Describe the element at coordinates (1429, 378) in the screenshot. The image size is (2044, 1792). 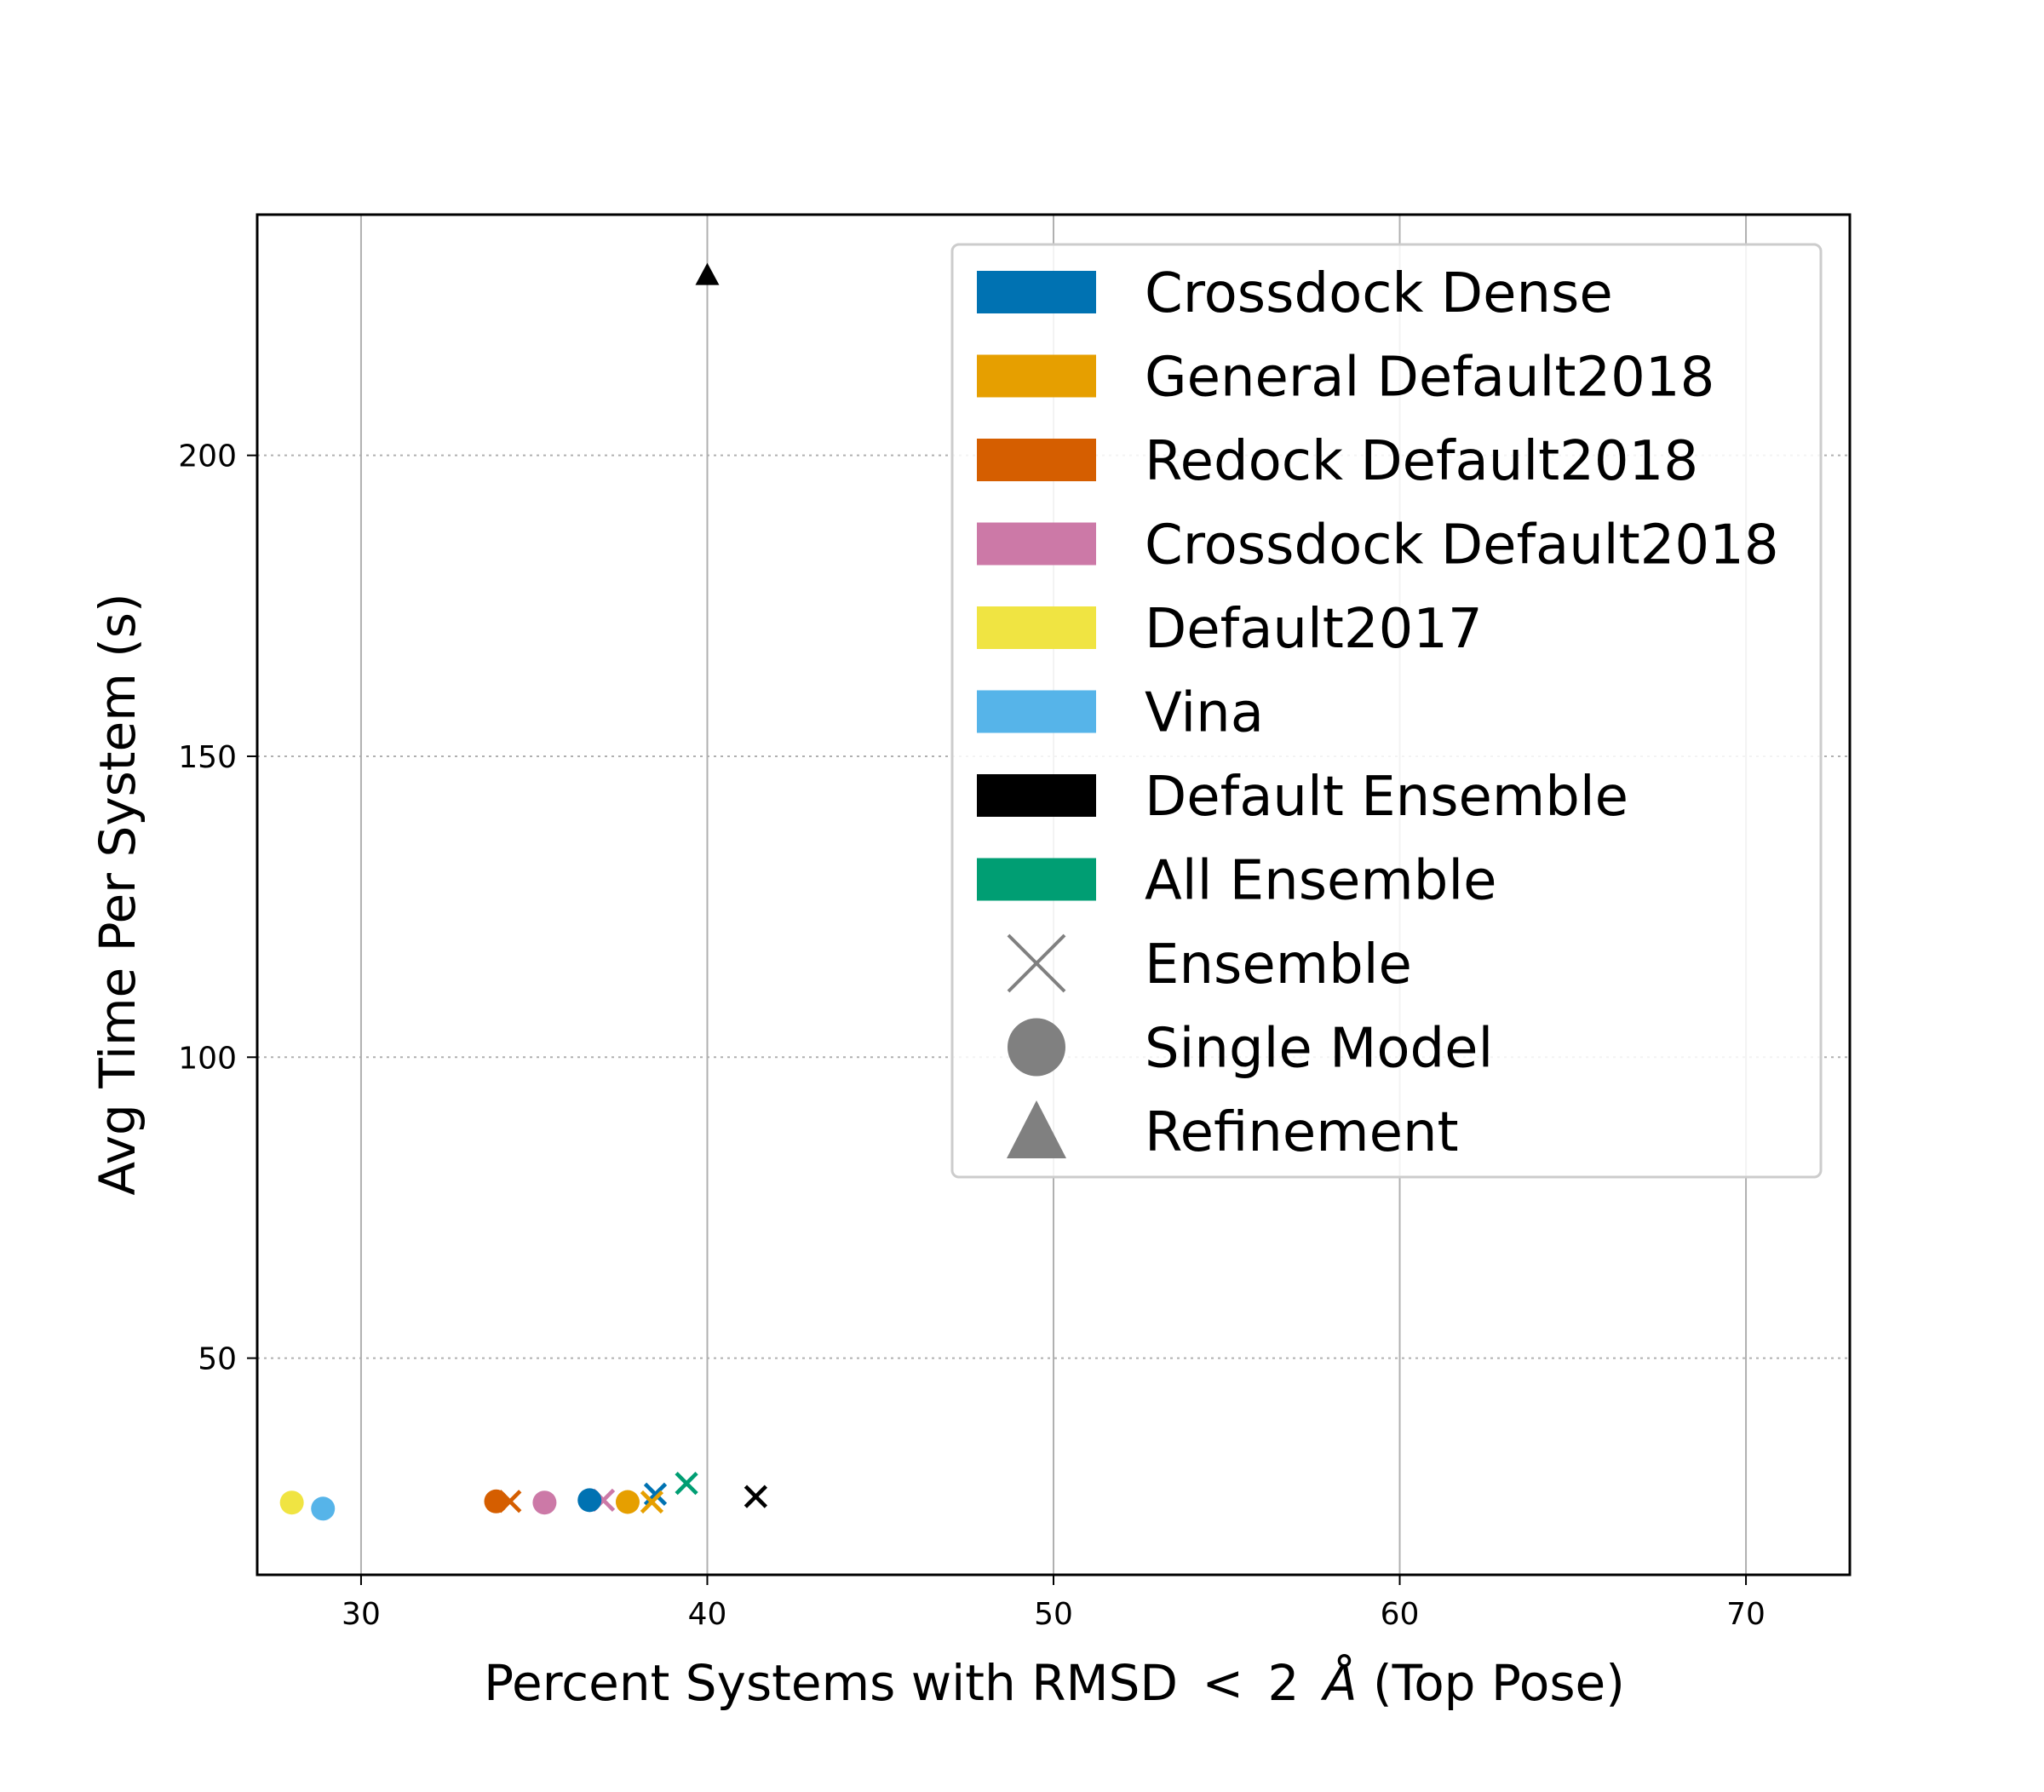
I see `legend-label: General Default2018` at that location.